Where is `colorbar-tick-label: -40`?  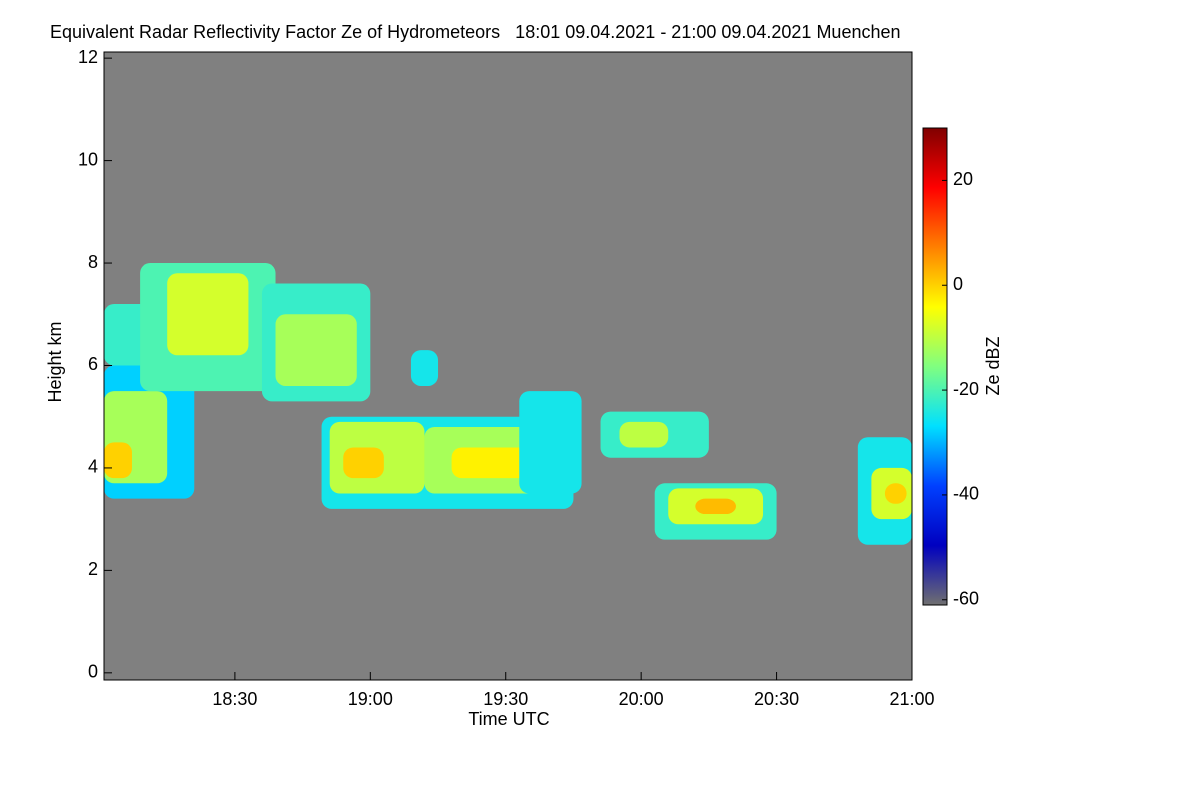 colorbar-tick-label: -40 is located at coordinates (966, 494).